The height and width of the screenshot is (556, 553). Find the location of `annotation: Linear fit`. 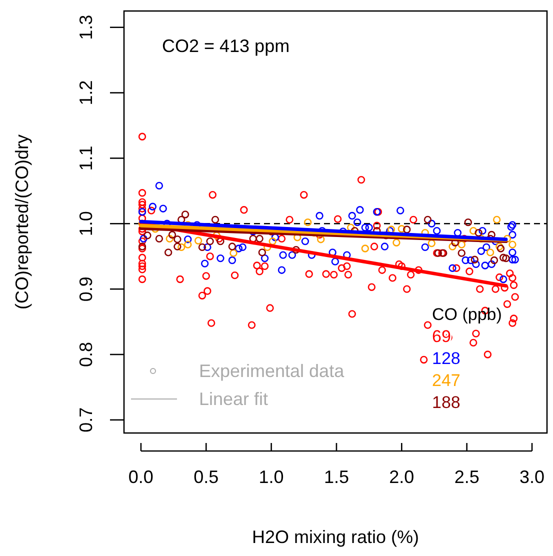

annotation: Linear fit is located at coordinates (233, 399).